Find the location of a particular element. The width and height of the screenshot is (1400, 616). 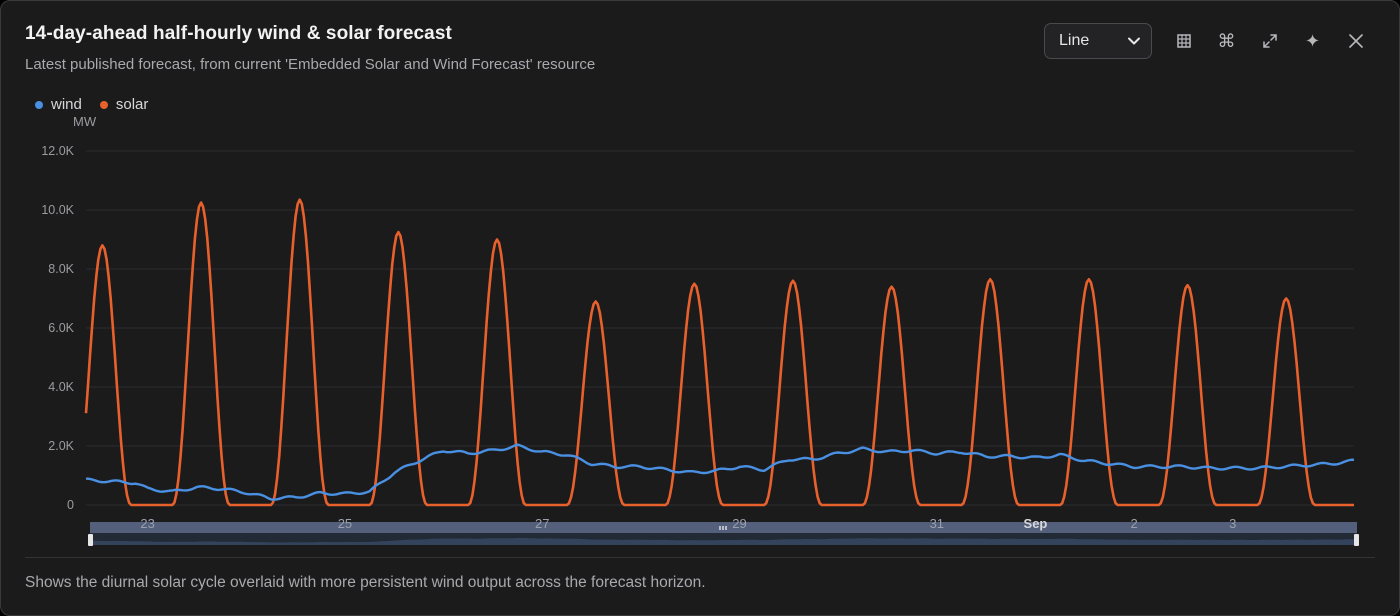

legend-dot-solar is located at coordinates (103, 104).